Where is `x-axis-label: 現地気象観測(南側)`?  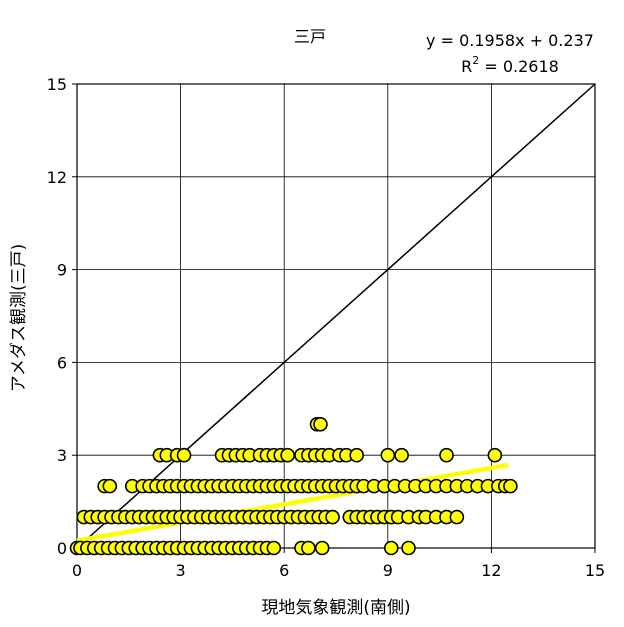
x-axis-label: 現地気象観測(南側) is located at coordinates (335, 608).